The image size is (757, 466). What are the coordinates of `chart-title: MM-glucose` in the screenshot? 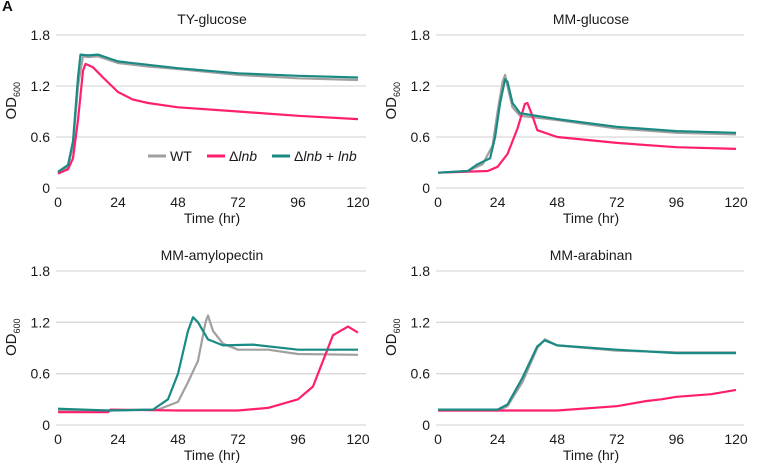 It's located at (591, 19).